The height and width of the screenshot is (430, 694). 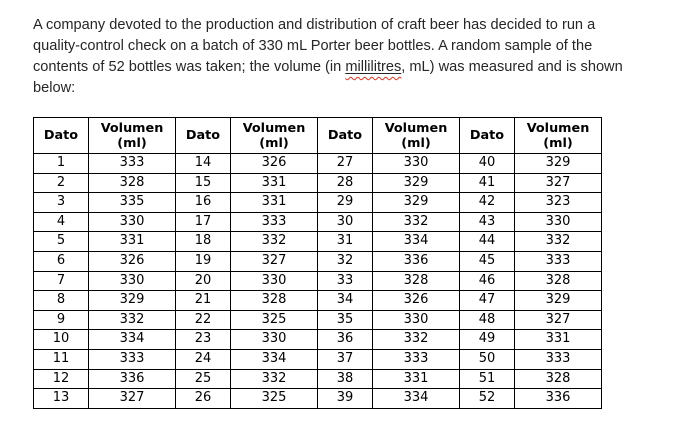 I want to click on table-row: 6 326 19 327 32 336 45 333, so click(x=317, y=261).